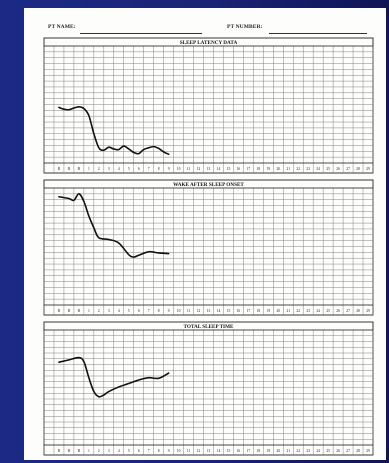 The width and height of the screenshot is (389, 463). Describe the element at coordinates (141, 33) in the screenshot. I see `pt-name-field` at that location.